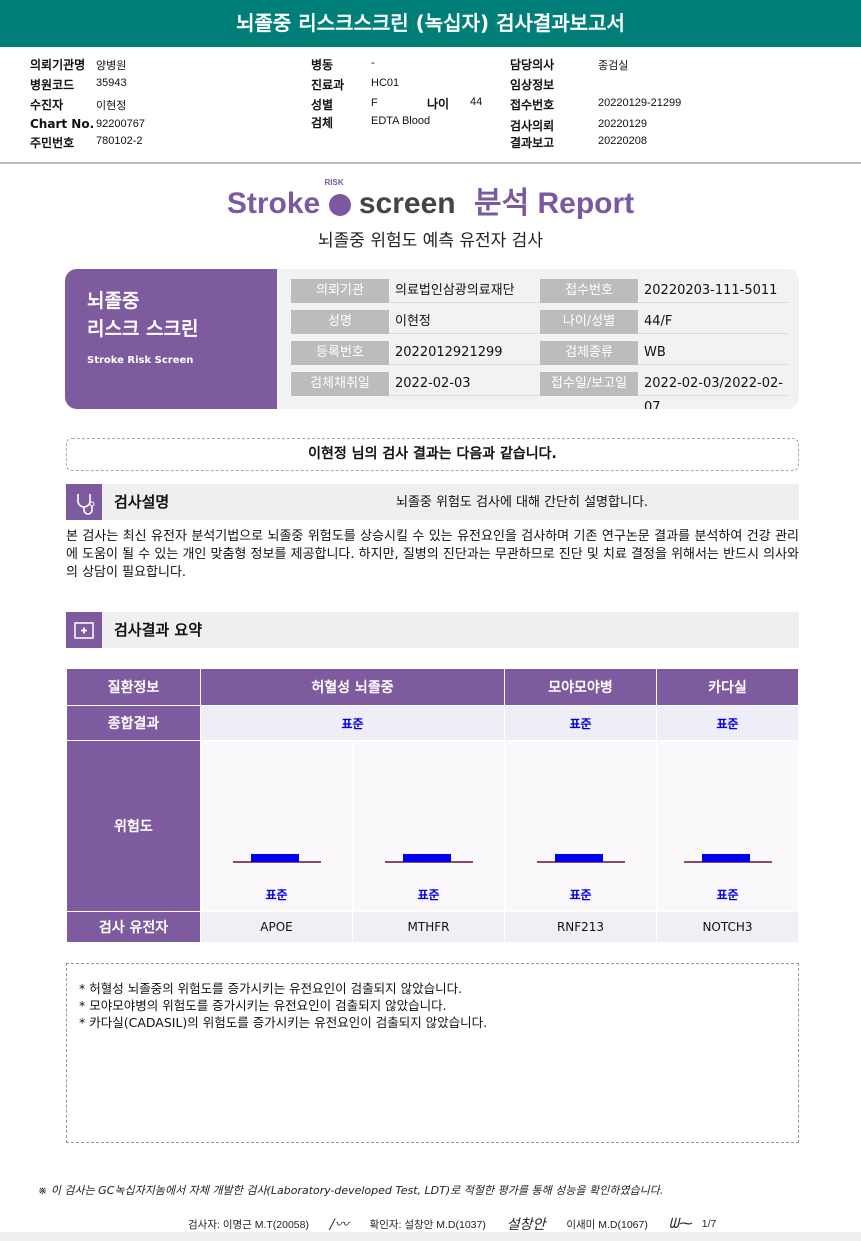 The image size is (861, 1241). What do you see at coordinates (428, 927) in the screenshot?
I see `gene-name: MTHFR` at bounding box center [428, 927].